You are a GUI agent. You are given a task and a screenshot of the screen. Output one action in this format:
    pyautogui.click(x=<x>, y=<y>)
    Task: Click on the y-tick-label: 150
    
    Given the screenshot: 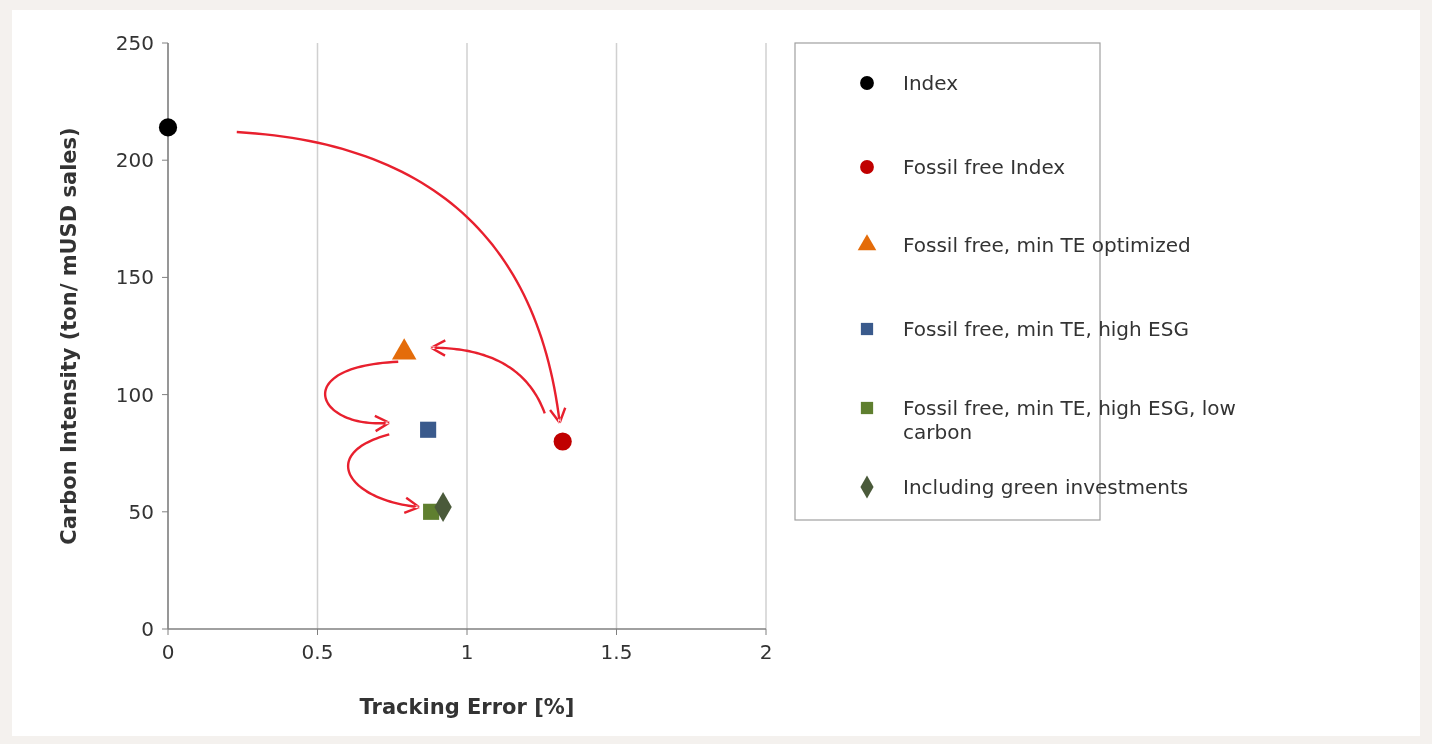 What is the action you would take?
    pyautogui.click(x=134, y=277)
    